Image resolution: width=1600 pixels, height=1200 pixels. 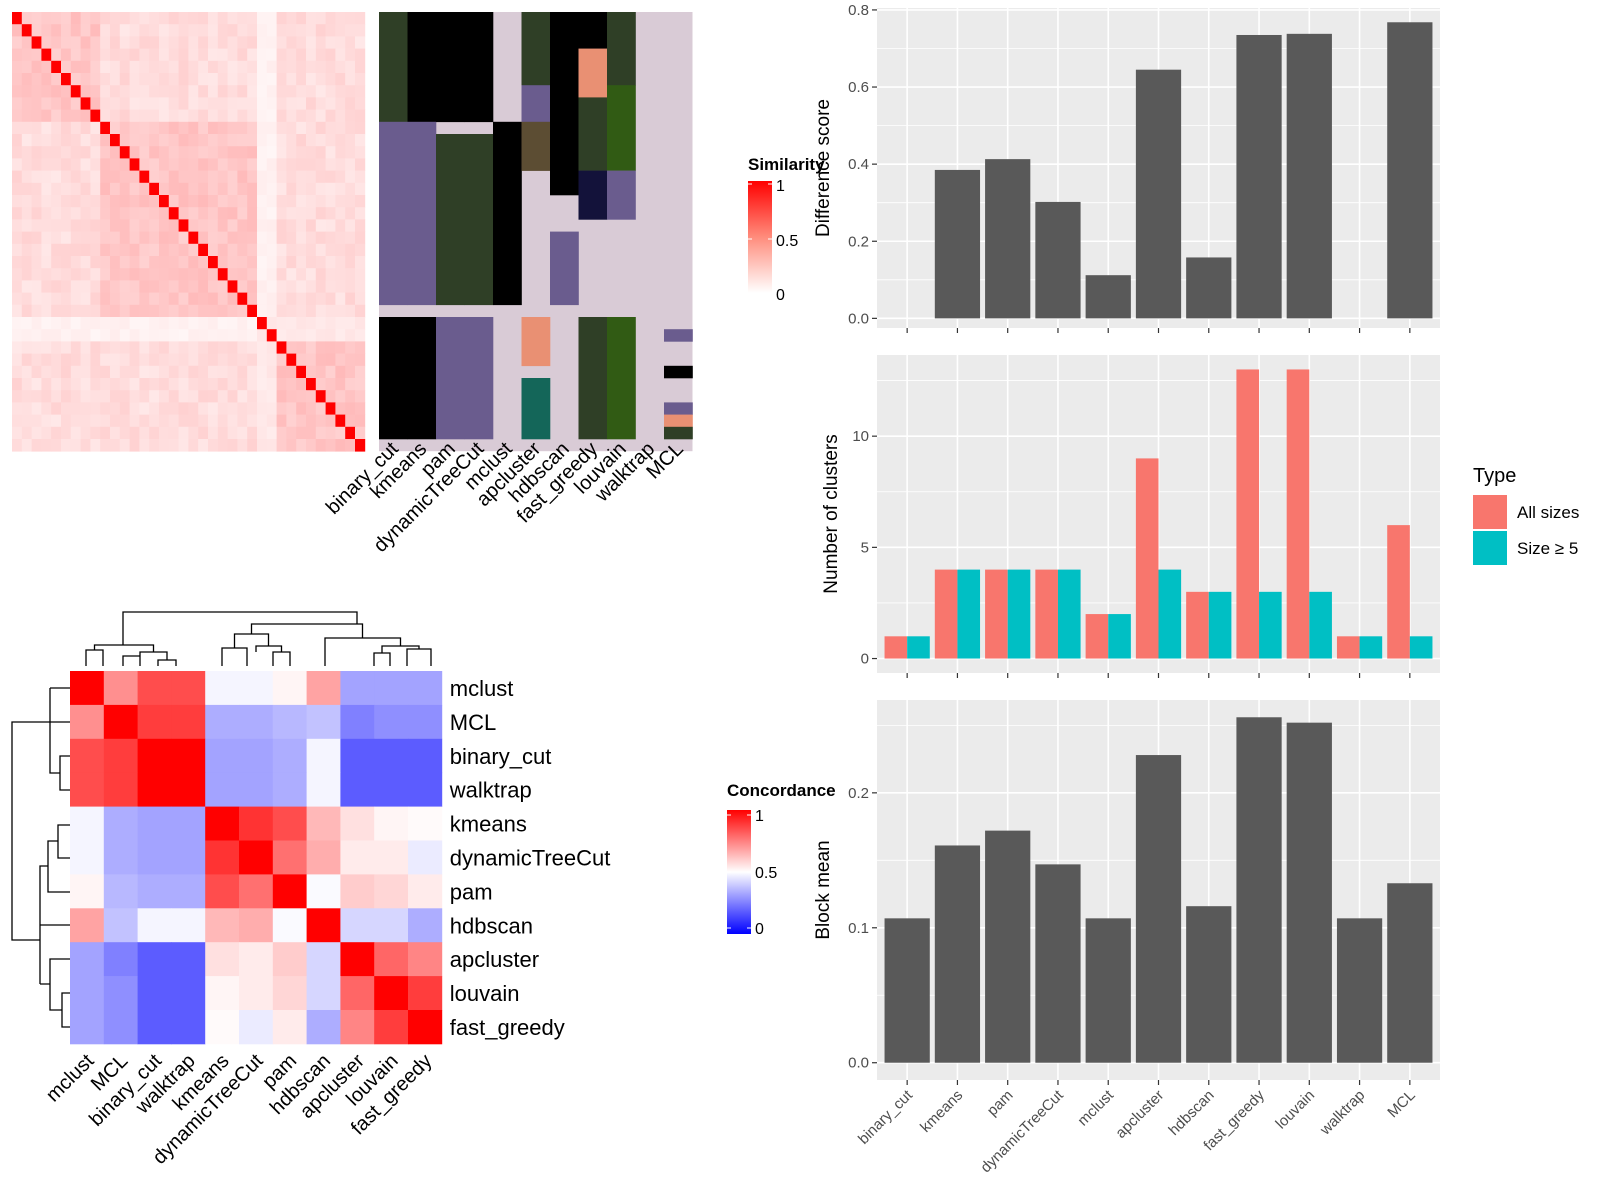 I want to click on y-tick-label: 0.0, so click(x=858, y=318).